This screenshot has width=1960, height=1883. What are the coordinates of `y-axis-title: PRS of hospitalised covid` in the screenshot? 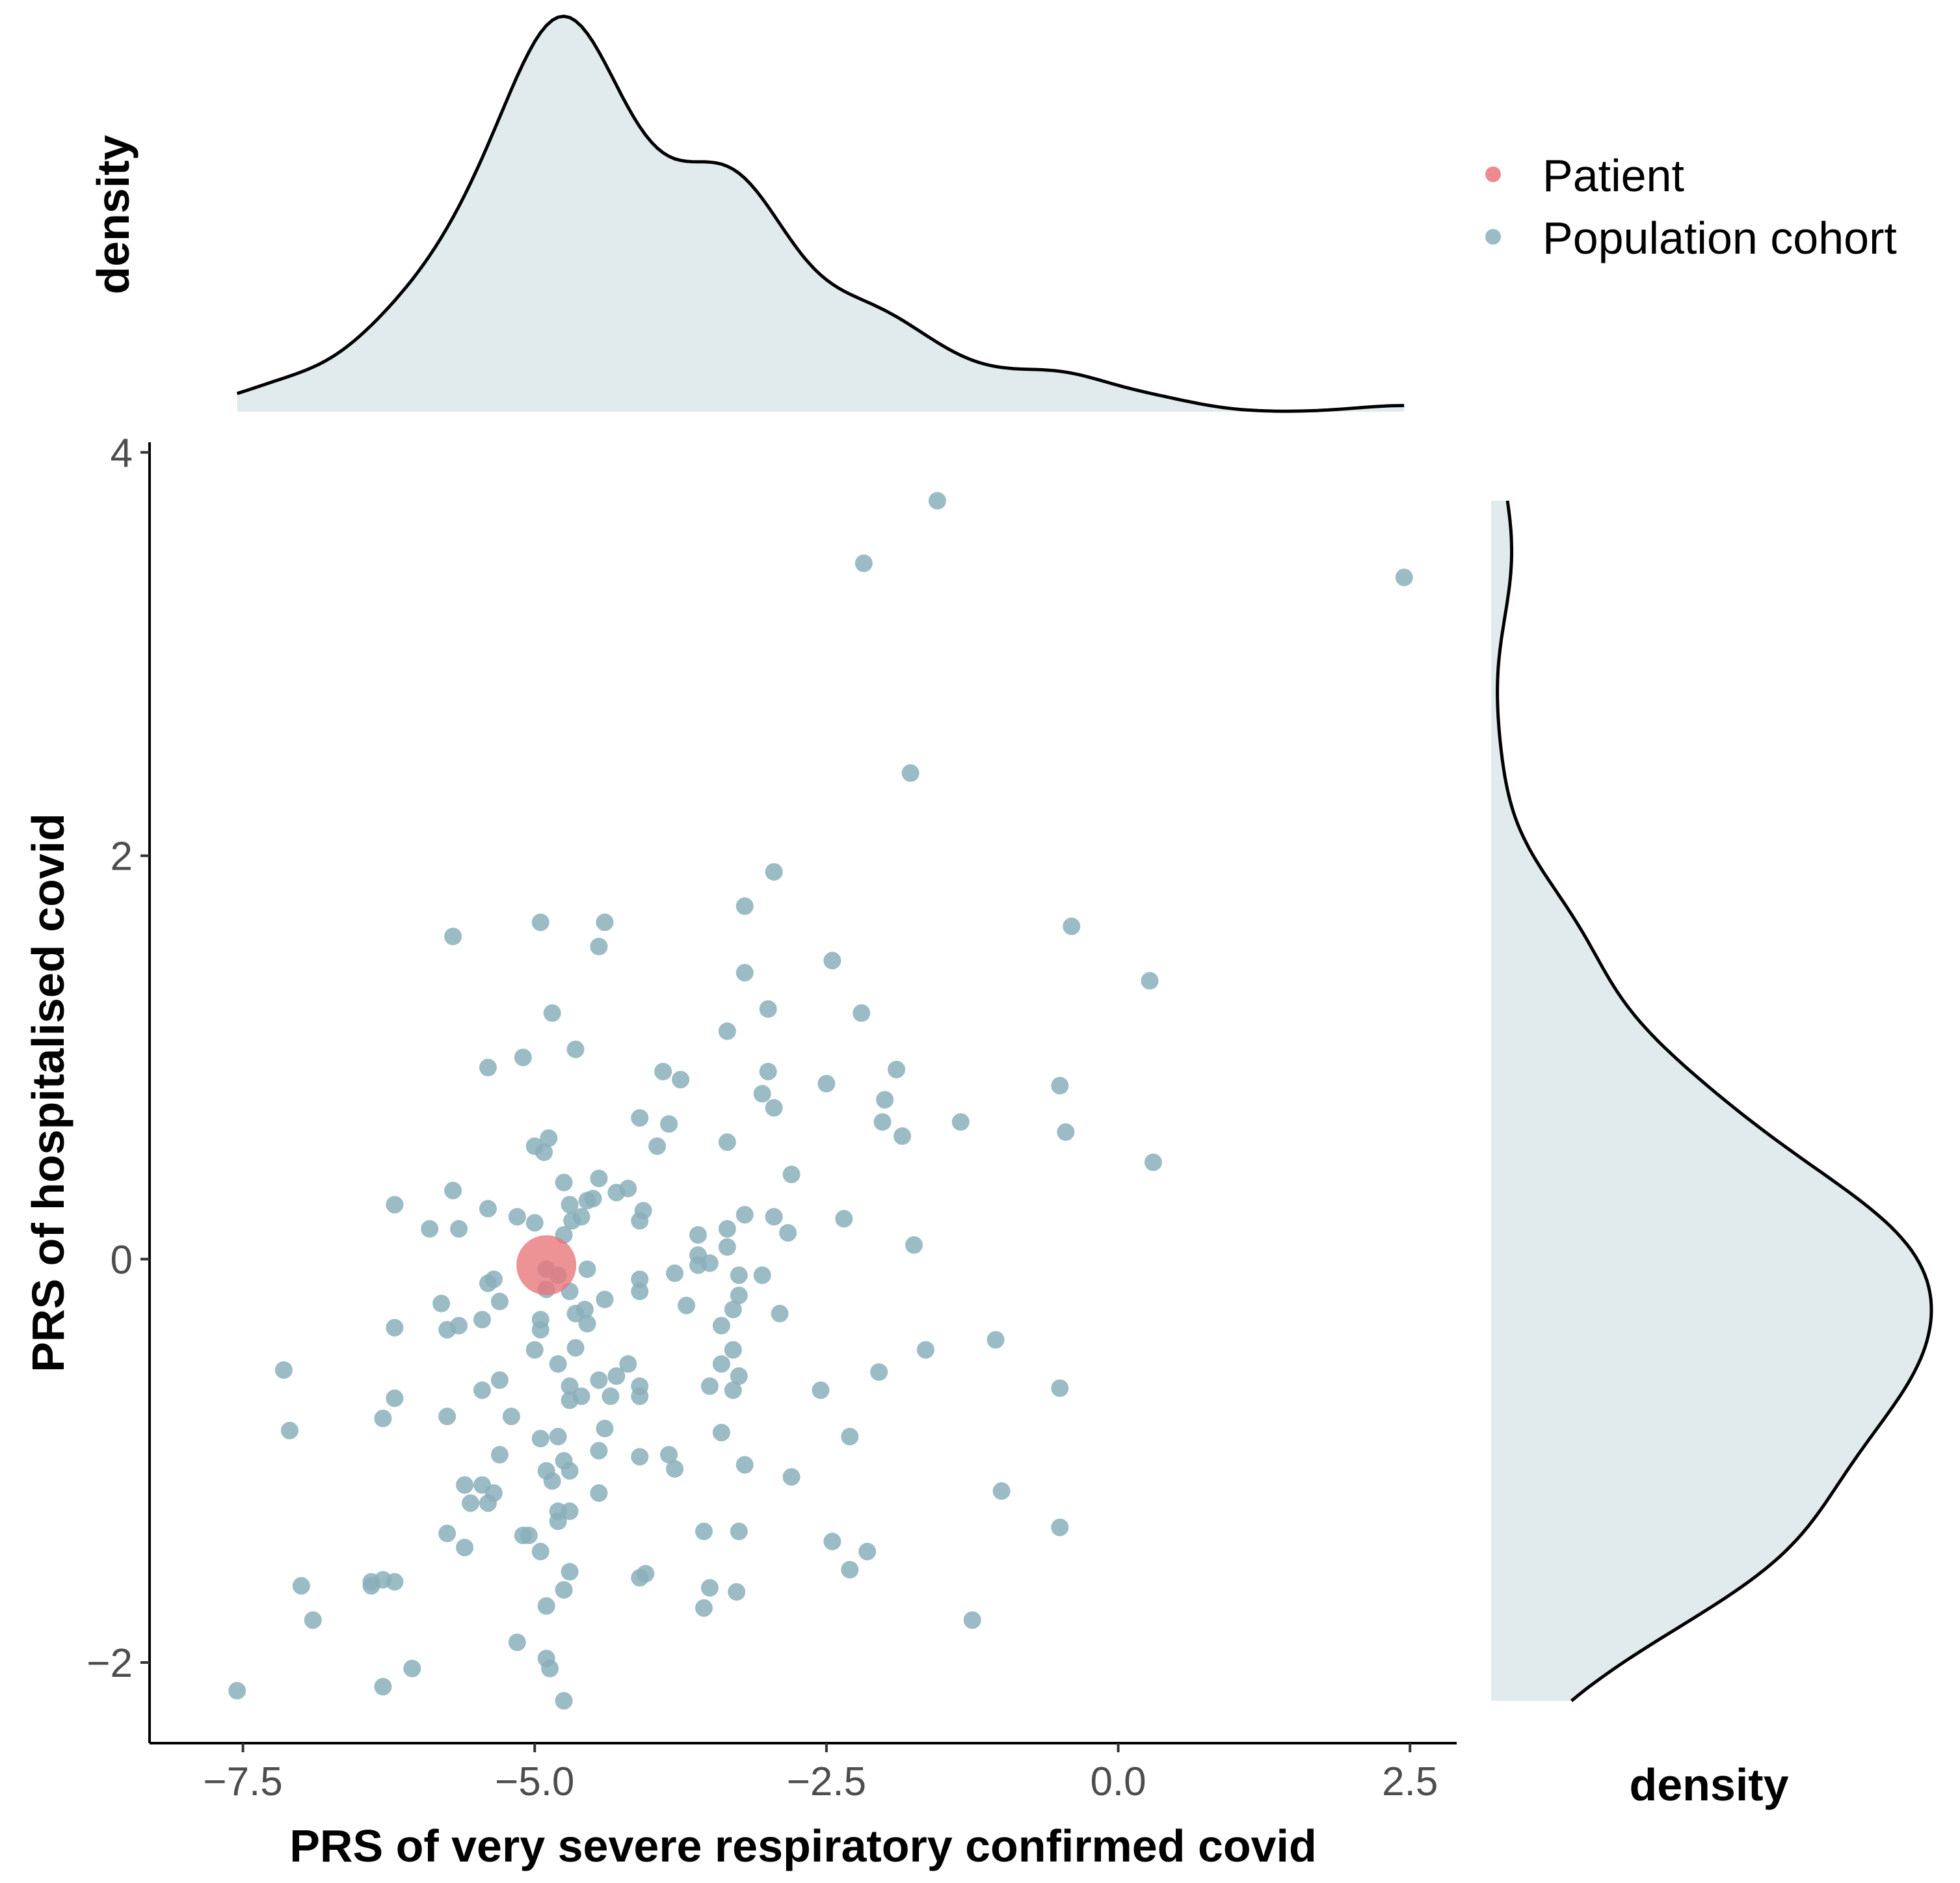 It's located at (48, 1092).